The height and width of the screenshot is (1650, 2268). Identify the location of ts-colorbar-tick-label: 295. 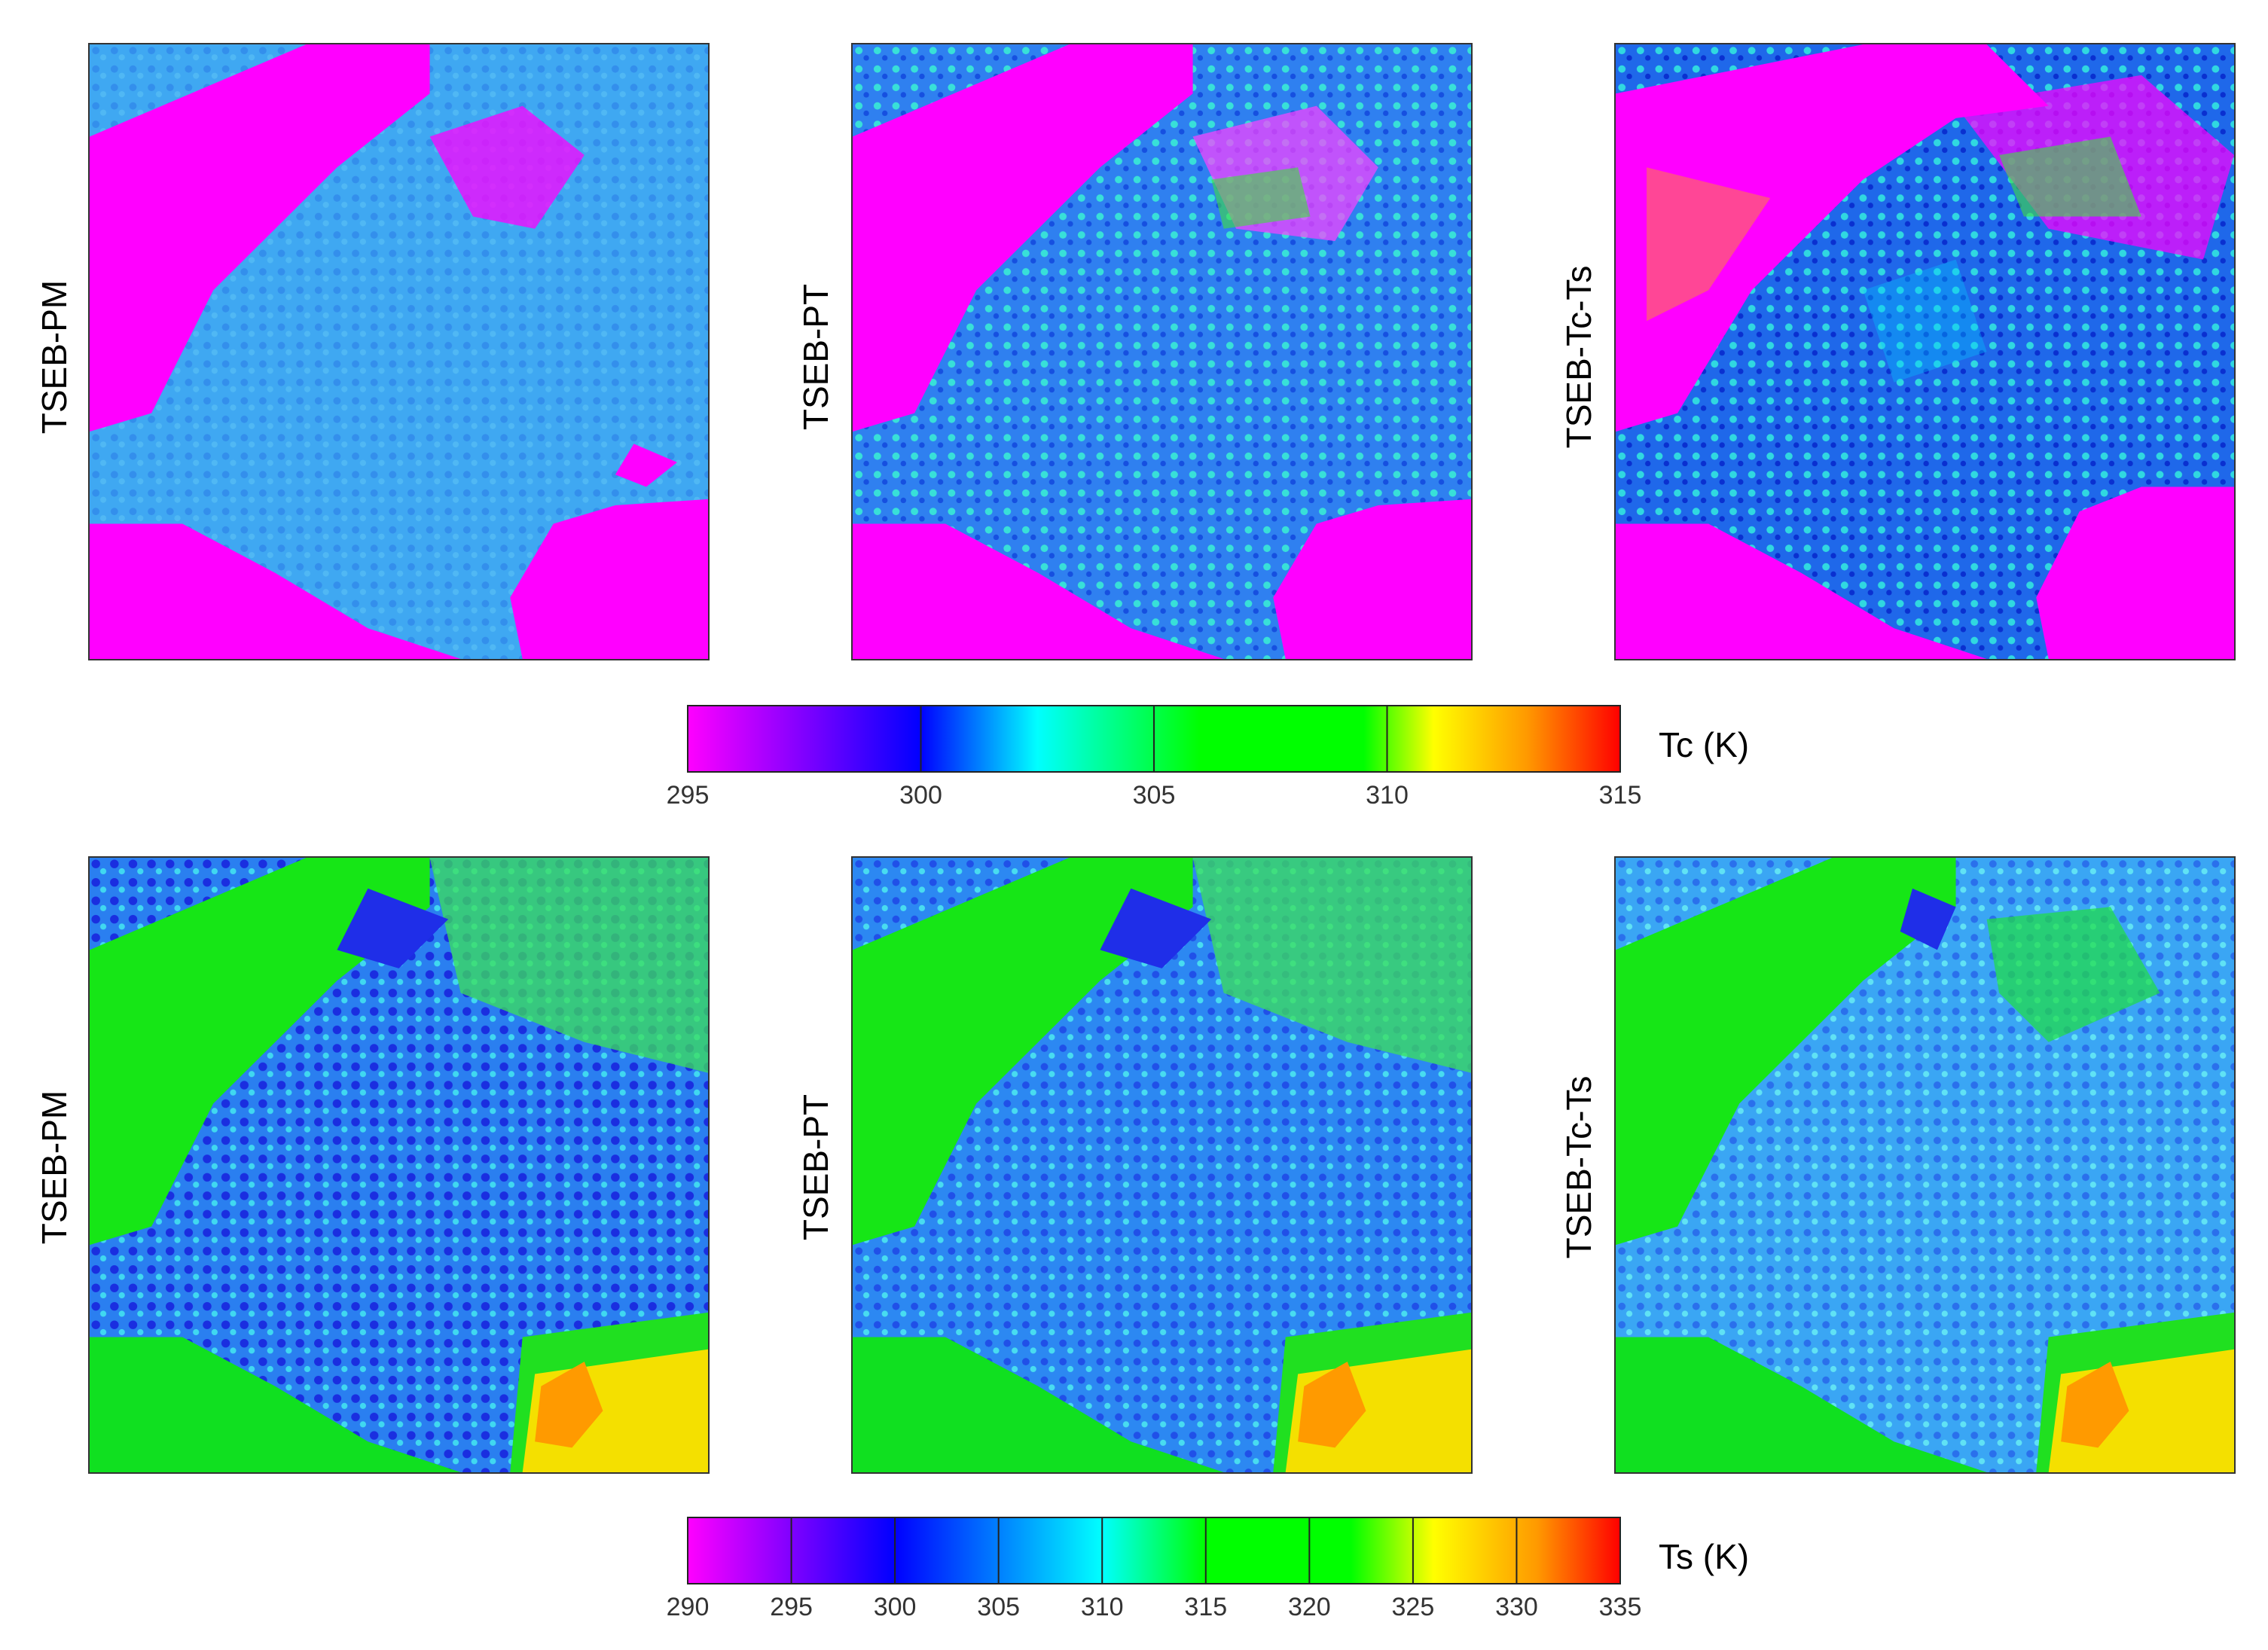
(791, 1607).